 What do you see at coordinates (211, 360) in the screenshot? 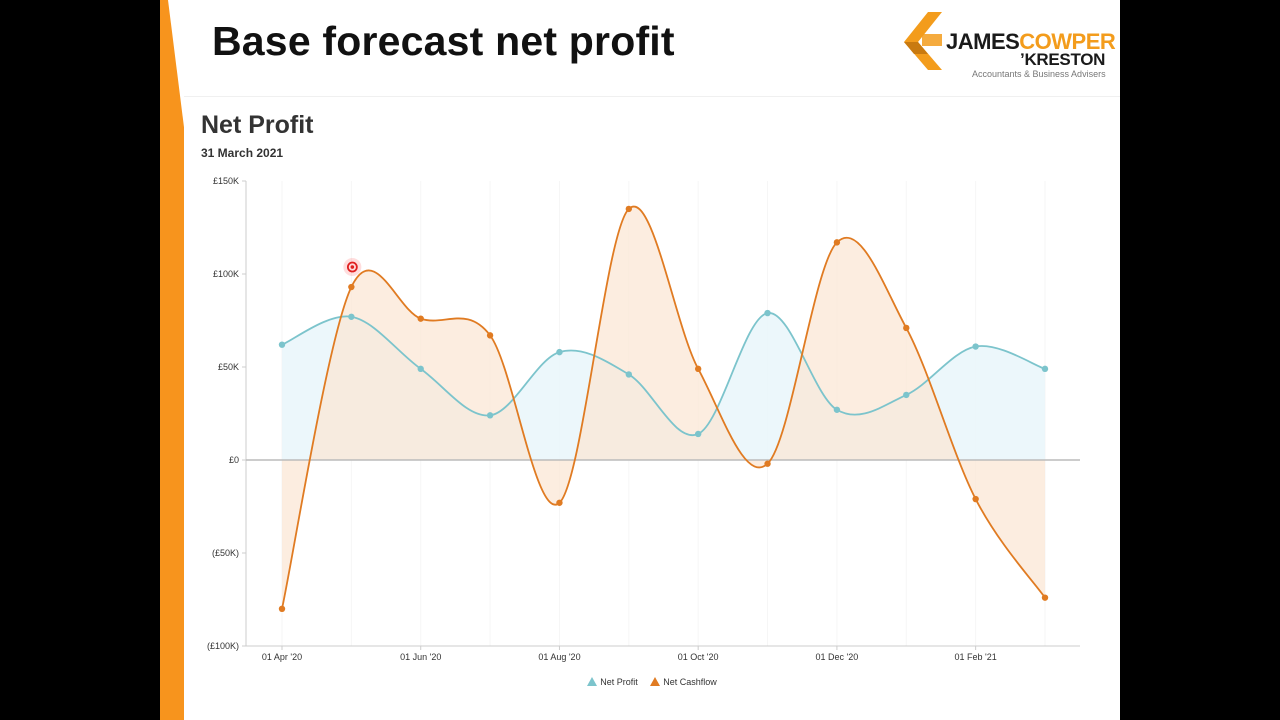
I see `orange-accent-stripe` at bounding box center [211, 360].